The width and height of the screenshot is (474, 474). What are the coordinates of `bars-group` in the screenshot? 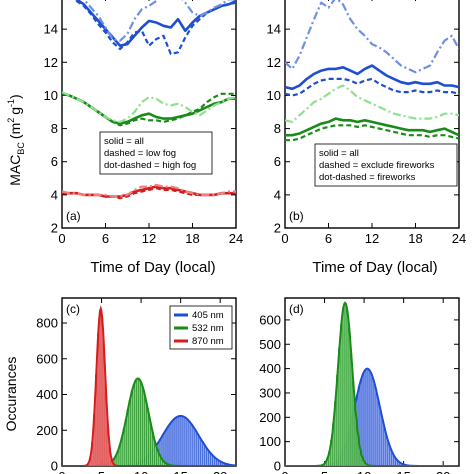 It's located at (149, 385).